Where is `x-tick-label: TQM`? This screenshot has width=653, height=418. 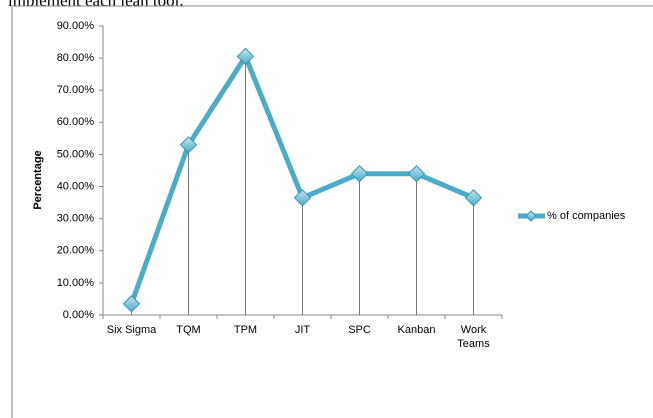
x-tick-label: TQM is located at coordinates (188, 330).